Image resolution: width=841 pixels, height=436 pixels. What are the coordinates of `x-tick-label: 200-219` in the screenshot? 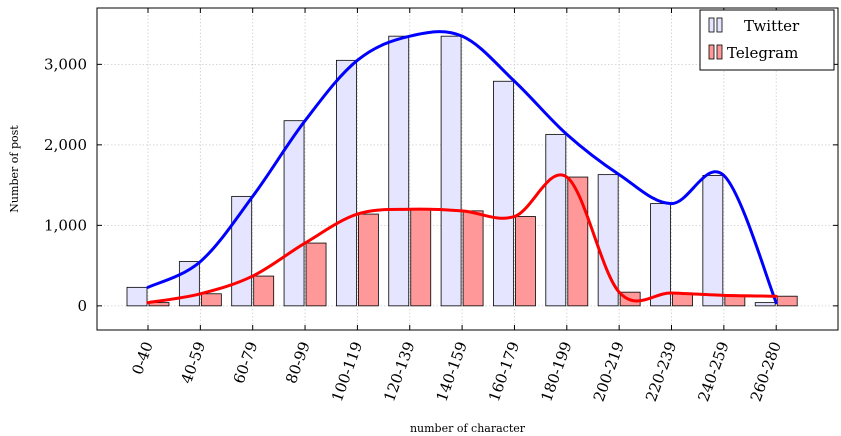 It's located at (609, 371).